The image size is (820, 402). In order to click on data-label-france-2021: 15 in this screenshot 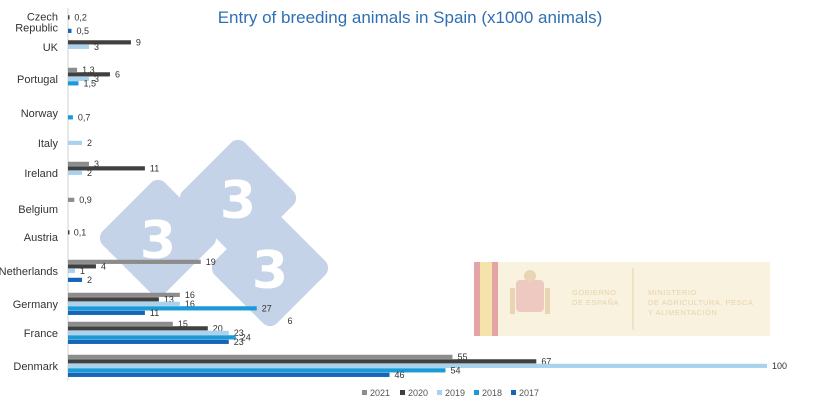, I will do `click(183, 324)`.